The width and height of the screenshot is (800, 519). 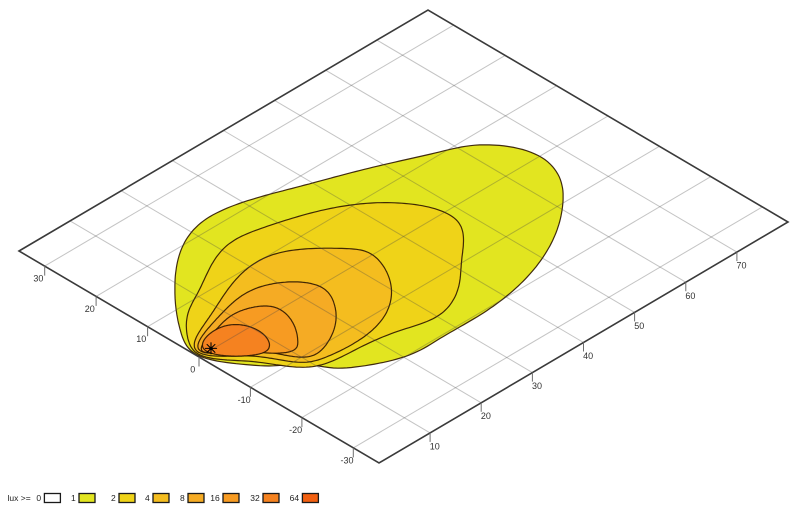 I want to click on svg-text: 8, so click(x=182, y=498).